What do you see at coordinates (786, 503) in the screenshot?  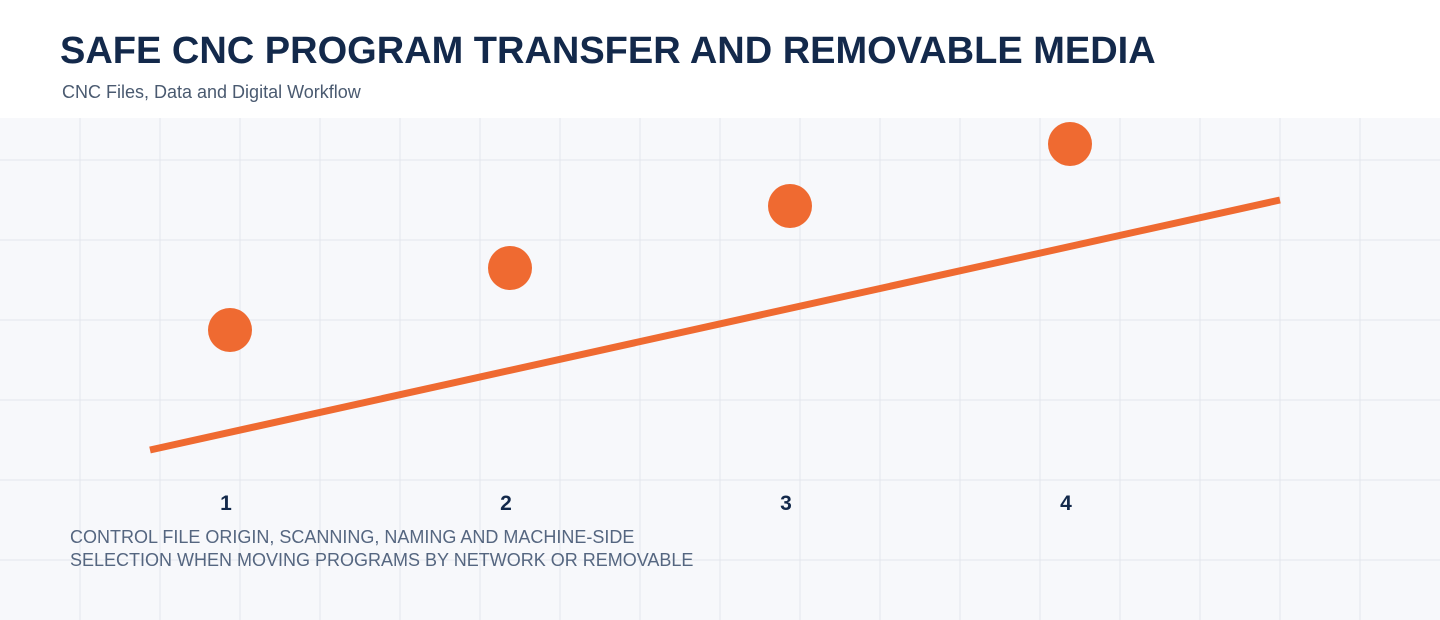 I see `step-label: 3` at bounding box center [786, 503].